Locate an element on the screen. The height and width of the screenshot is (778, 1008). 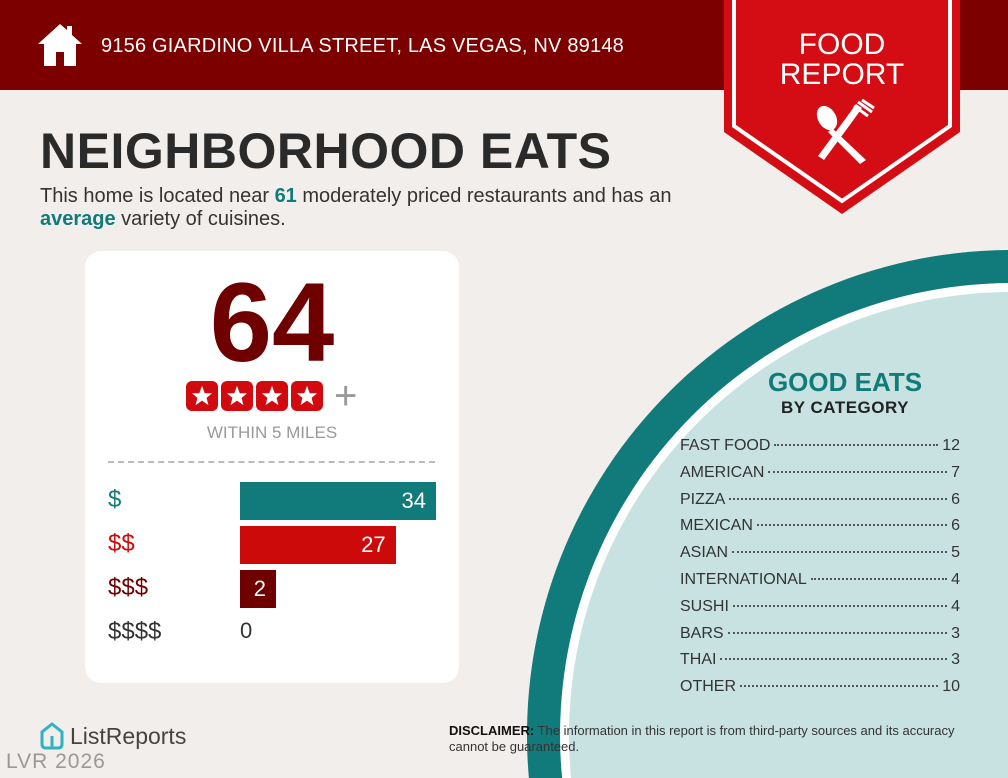
house-icon is located at coordinates (60, 45).